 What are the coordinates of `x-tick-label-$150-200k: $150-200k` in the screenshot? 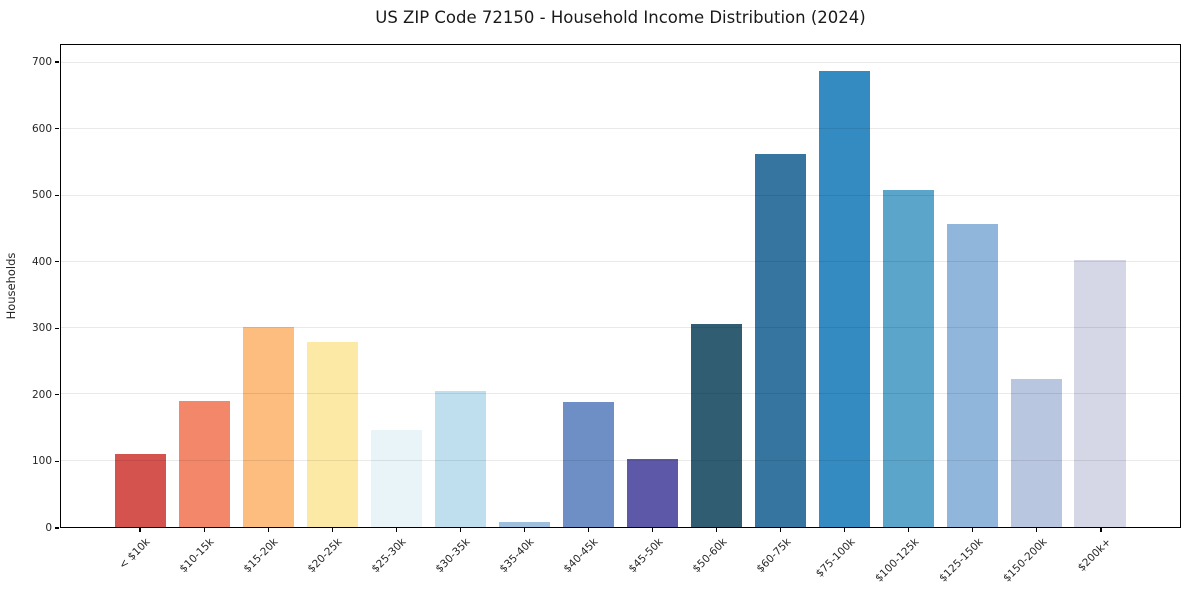 It's located at (1025, 560).